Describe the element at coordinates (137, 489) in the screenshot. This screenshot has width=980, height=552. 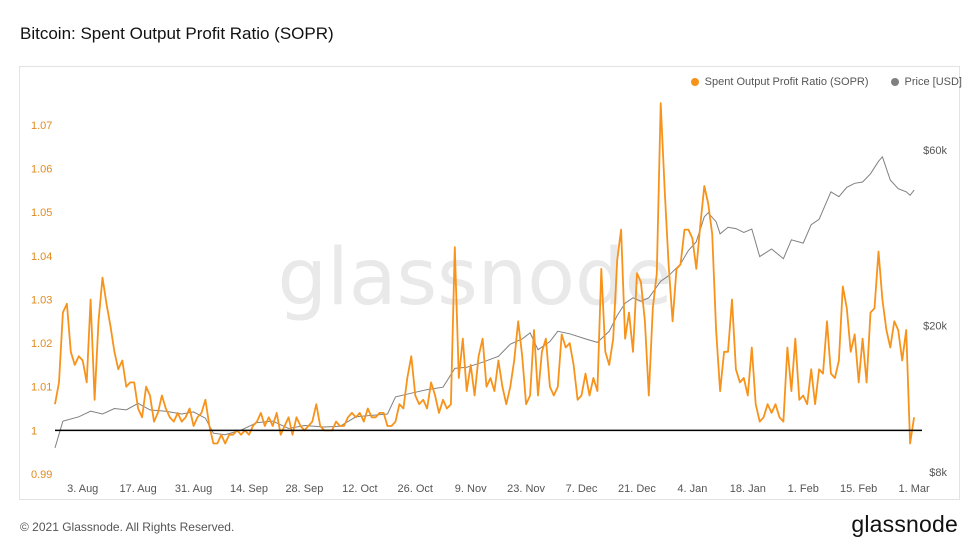
I see `x-tick: 17. Aug` at that location.